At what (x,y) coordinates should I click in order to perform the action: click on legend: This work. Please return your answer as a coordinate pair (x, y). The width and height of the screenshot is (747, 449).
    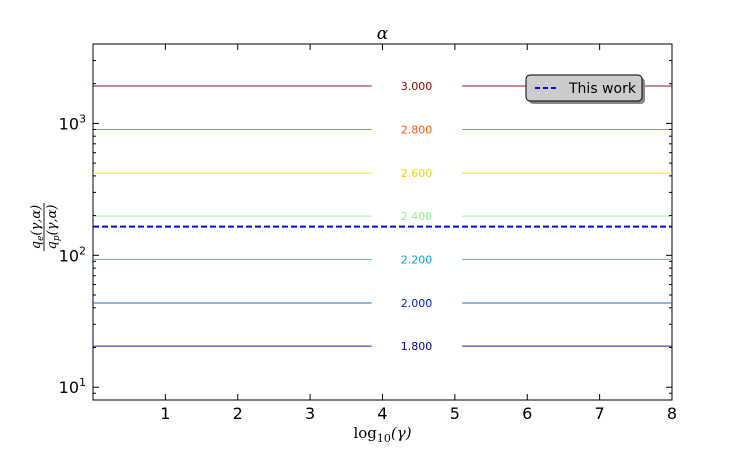
    Looking at the image, I should click on (585, 89).